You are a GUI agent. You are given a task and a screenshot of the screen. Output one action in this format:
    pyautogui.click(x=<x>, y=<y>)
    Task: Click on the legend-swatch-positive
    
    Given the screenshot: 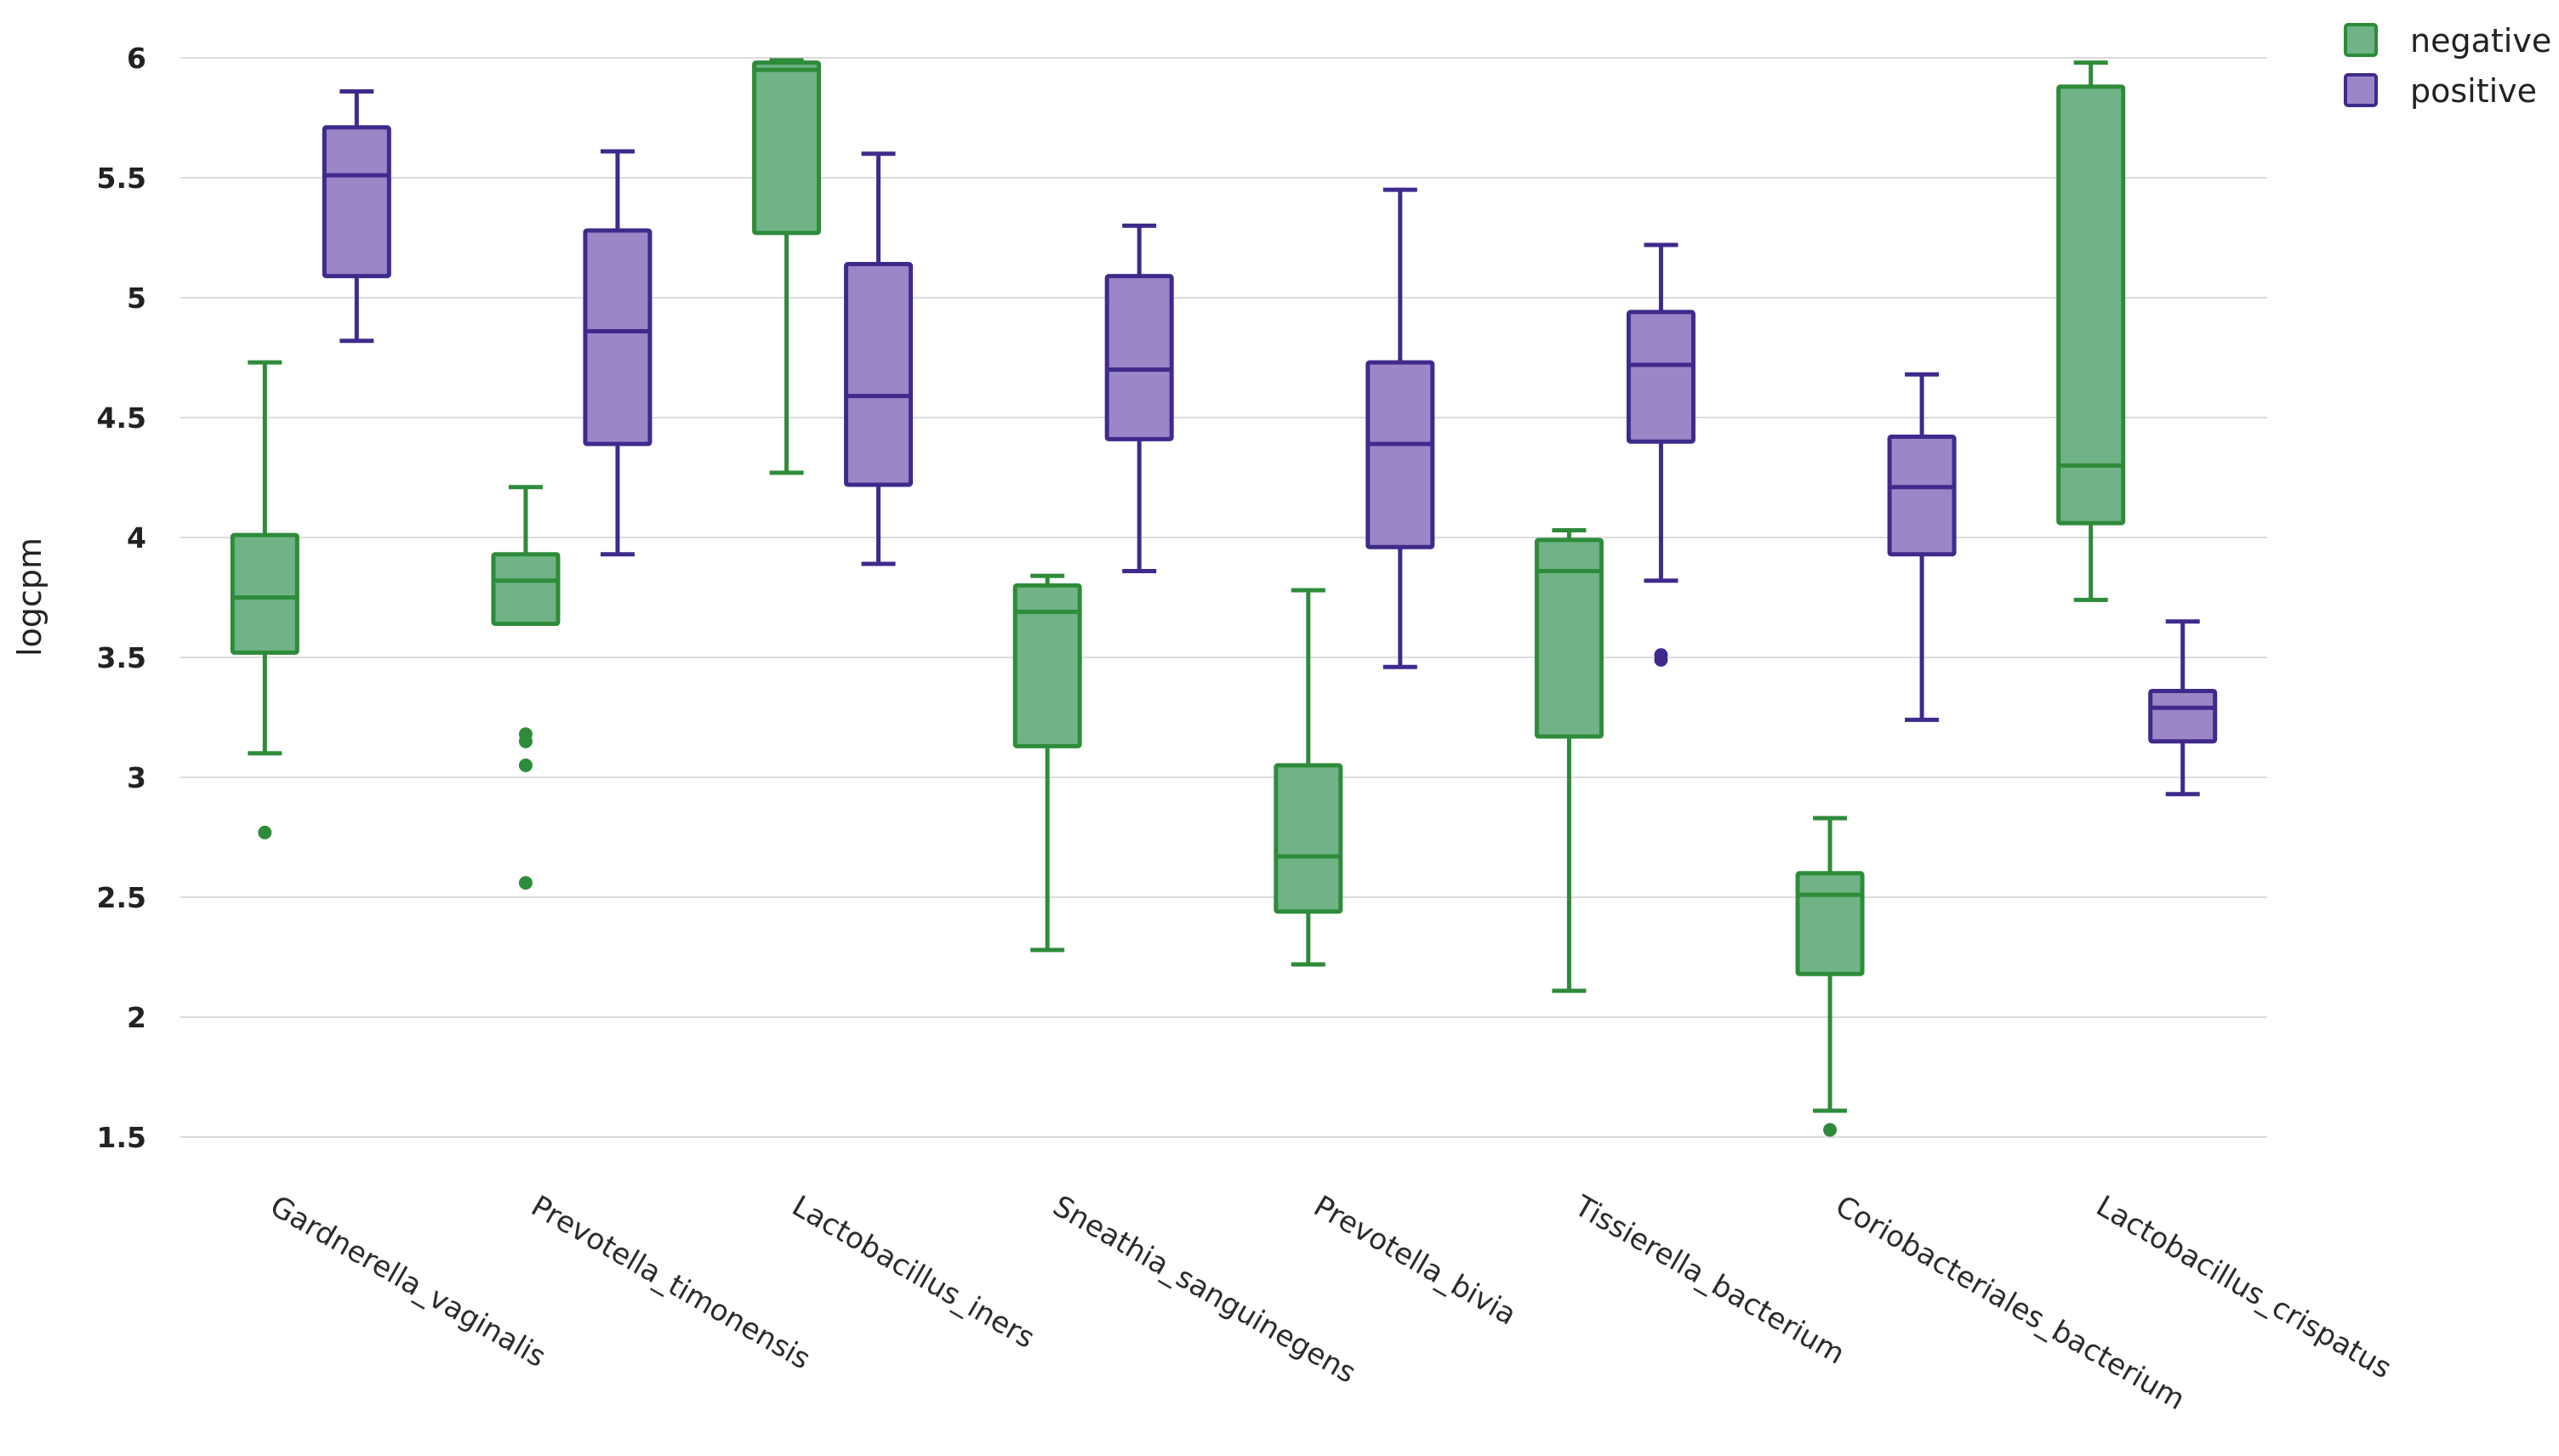 What is the action you would take?
    pyautogui.click(x=2361, y=90)
    